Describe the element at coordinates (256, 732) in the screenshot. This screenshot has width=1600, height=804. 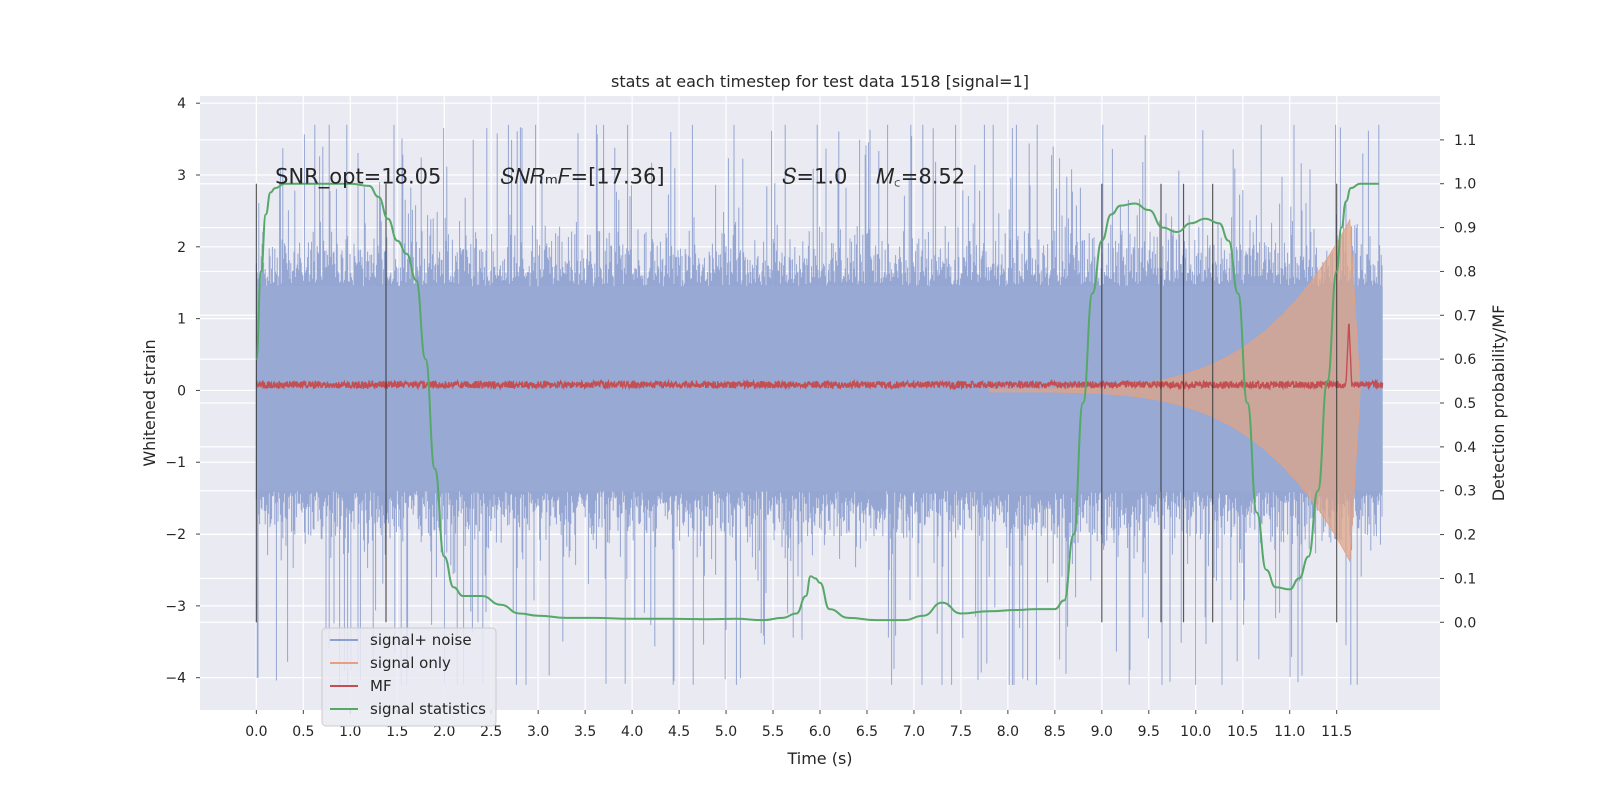
I see `x-tick-label: 0.0` at that location.